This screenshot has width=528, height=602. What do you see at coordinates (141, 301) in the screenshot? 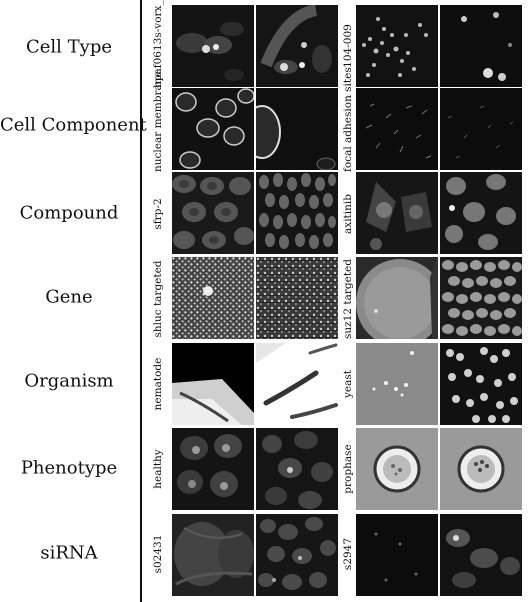
I see `vertical-divider` at bounding box center [141, 301].